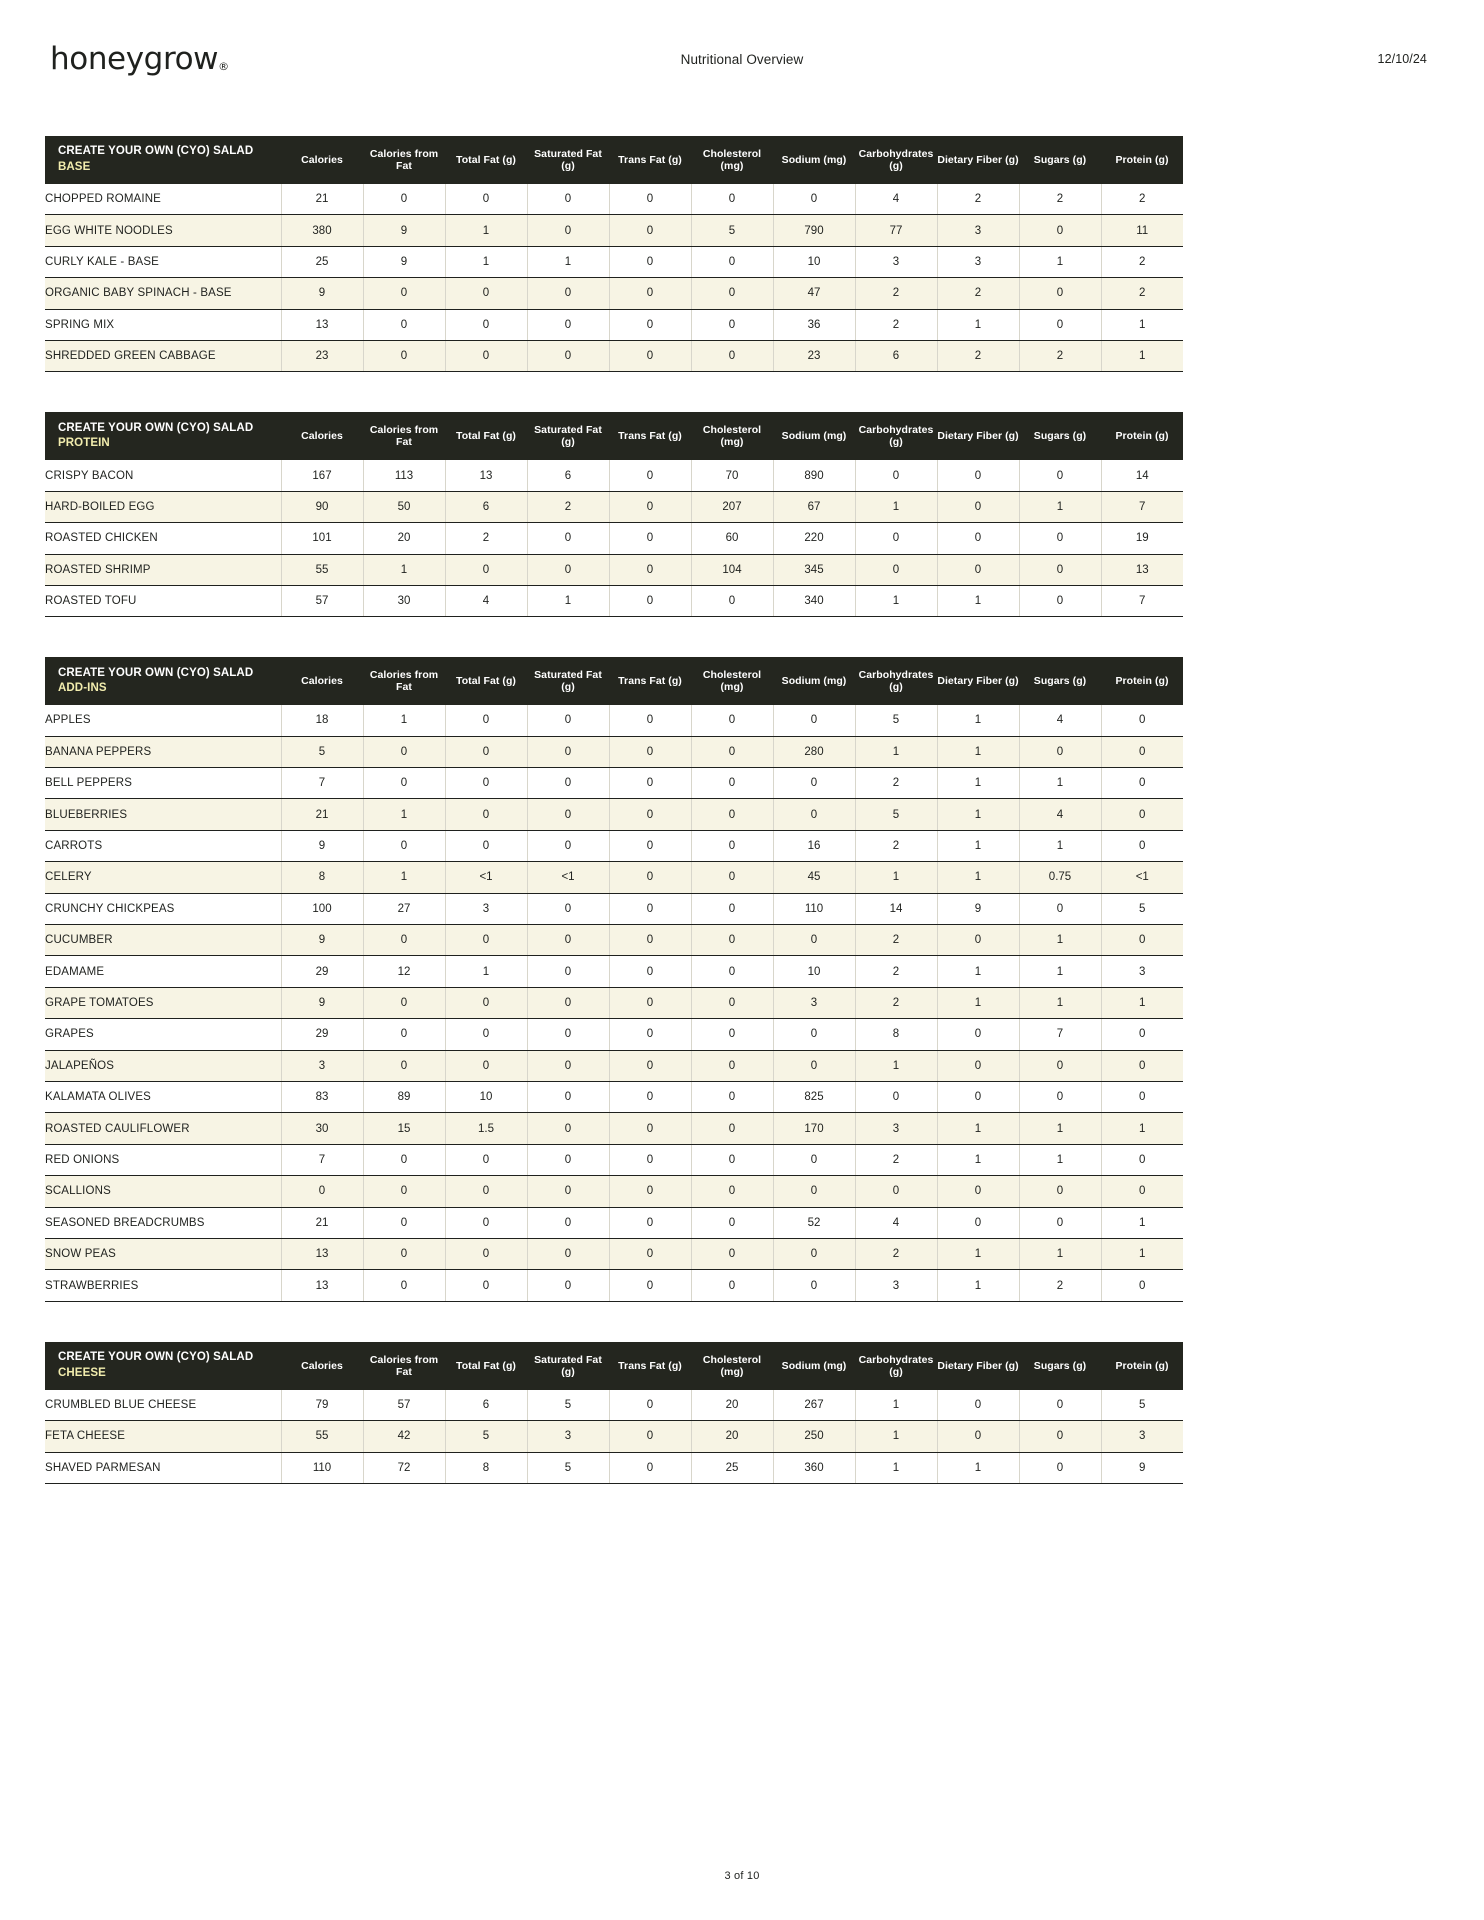 The image size is (1484, 1920). I want to click on table-row: ORGANIC BABY SPINACH - BASE 9 0 0 0 0 0 47 2 2 0 2, so click(614, 293).